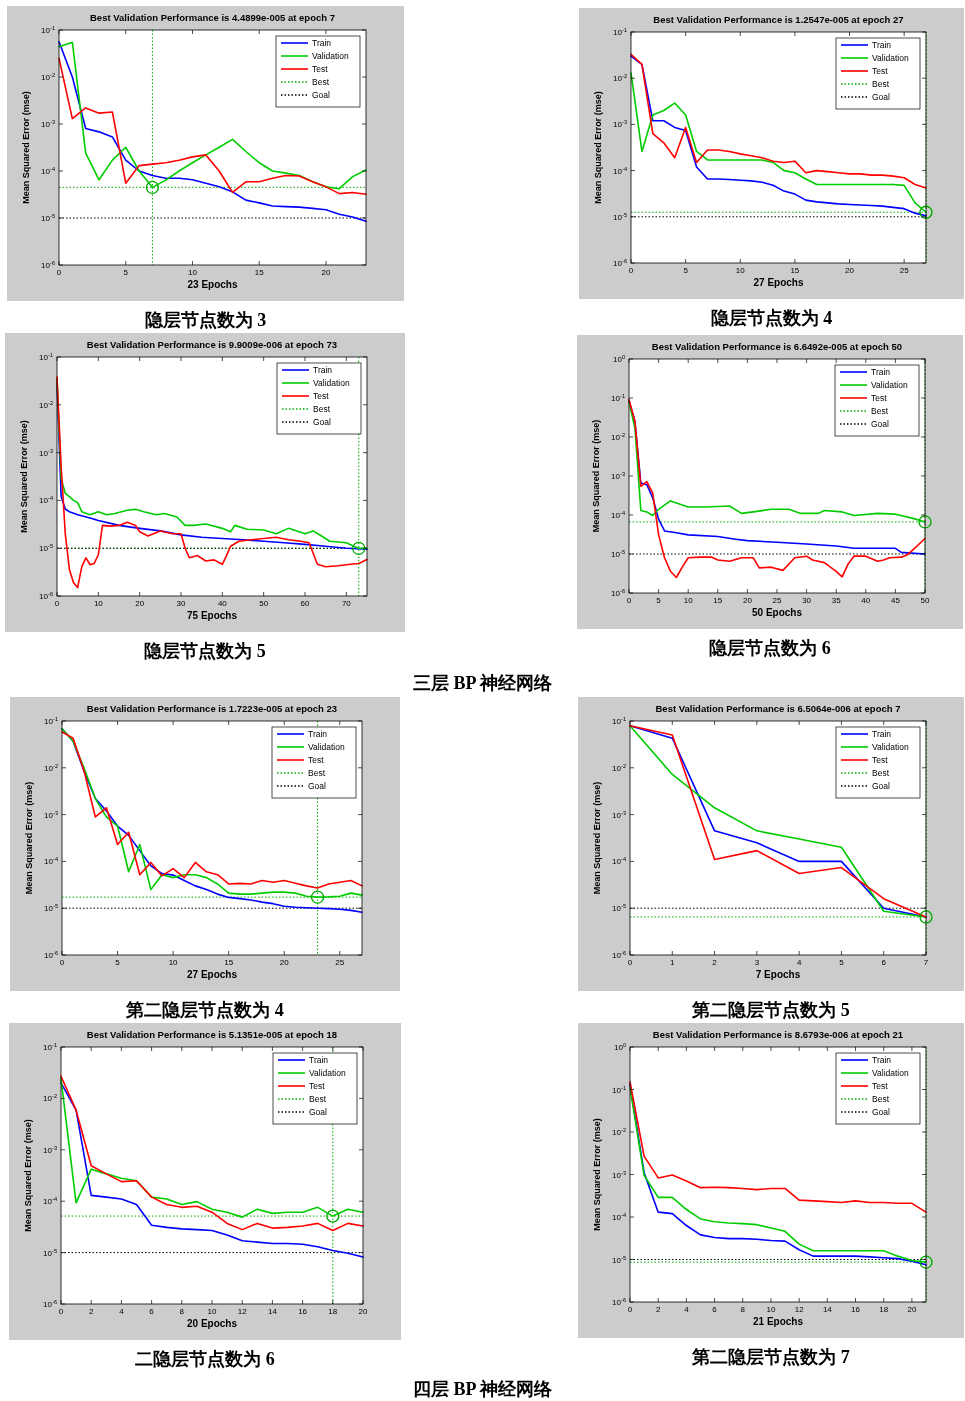  Describe the element at coordinates (770, 648) in the screenshot. I see `text: 隐层节点数为 6` at that location.